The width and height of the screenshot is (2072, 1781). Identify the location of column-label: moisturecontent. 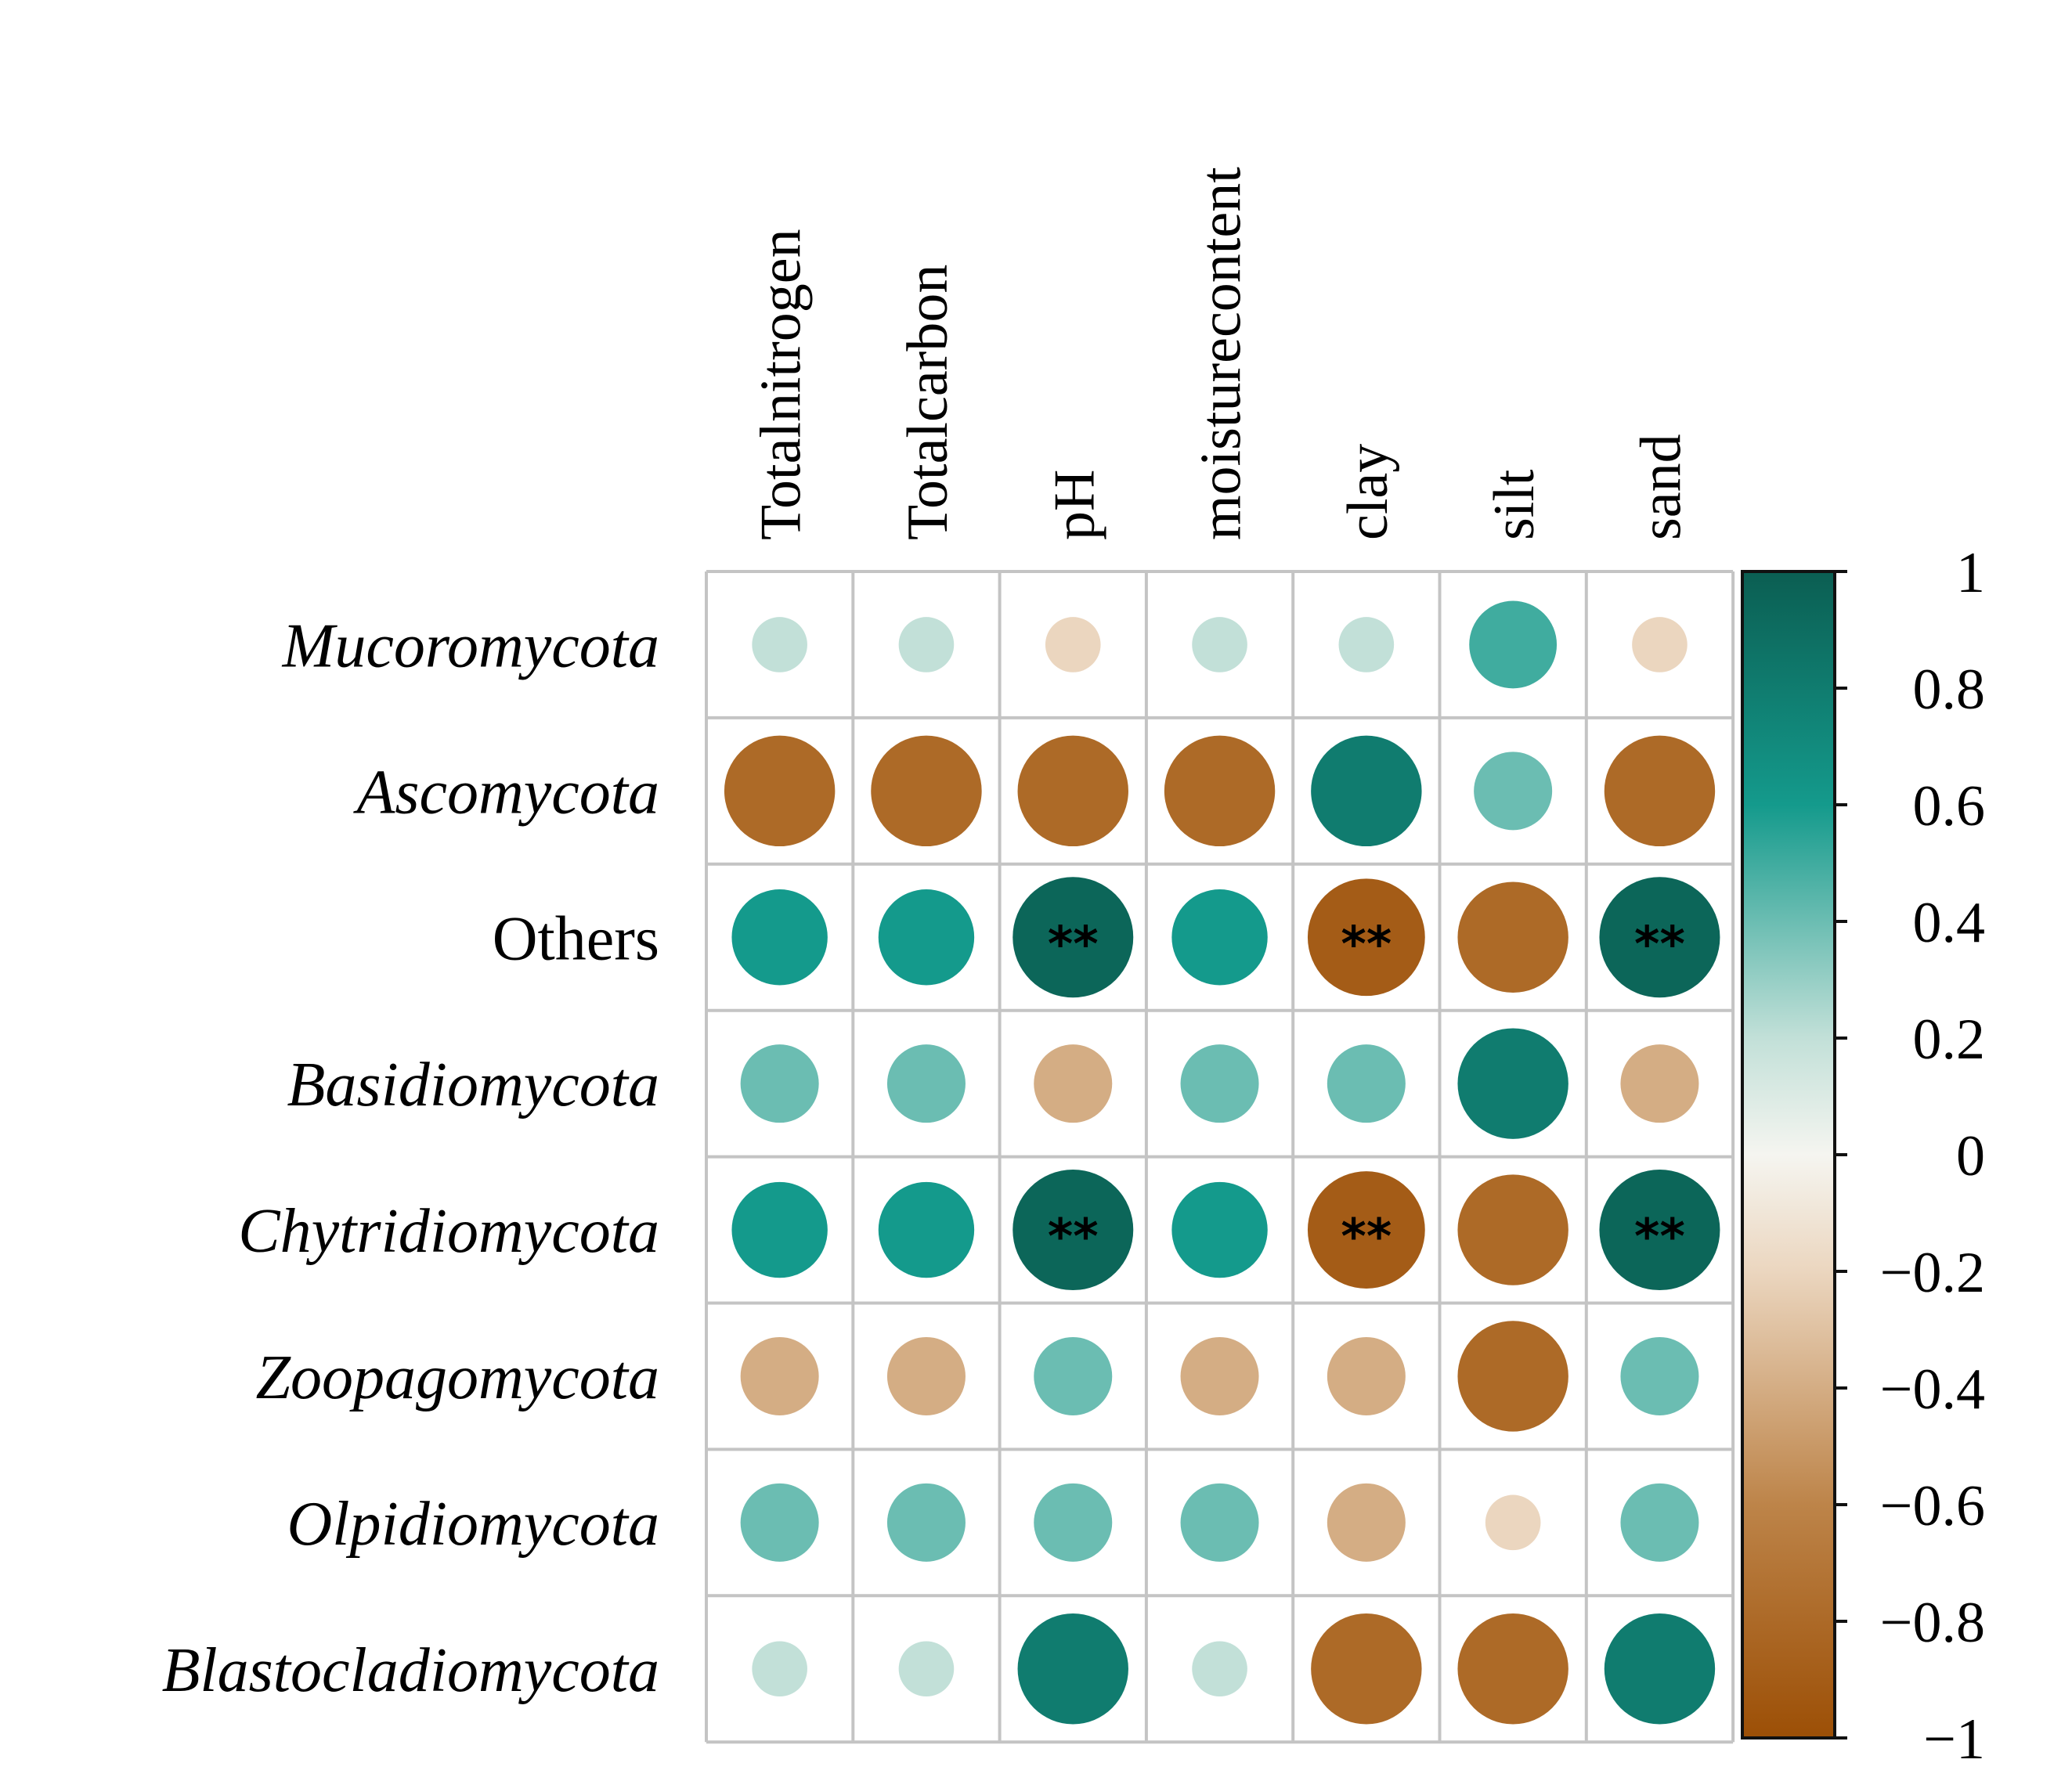
(1221, 353).